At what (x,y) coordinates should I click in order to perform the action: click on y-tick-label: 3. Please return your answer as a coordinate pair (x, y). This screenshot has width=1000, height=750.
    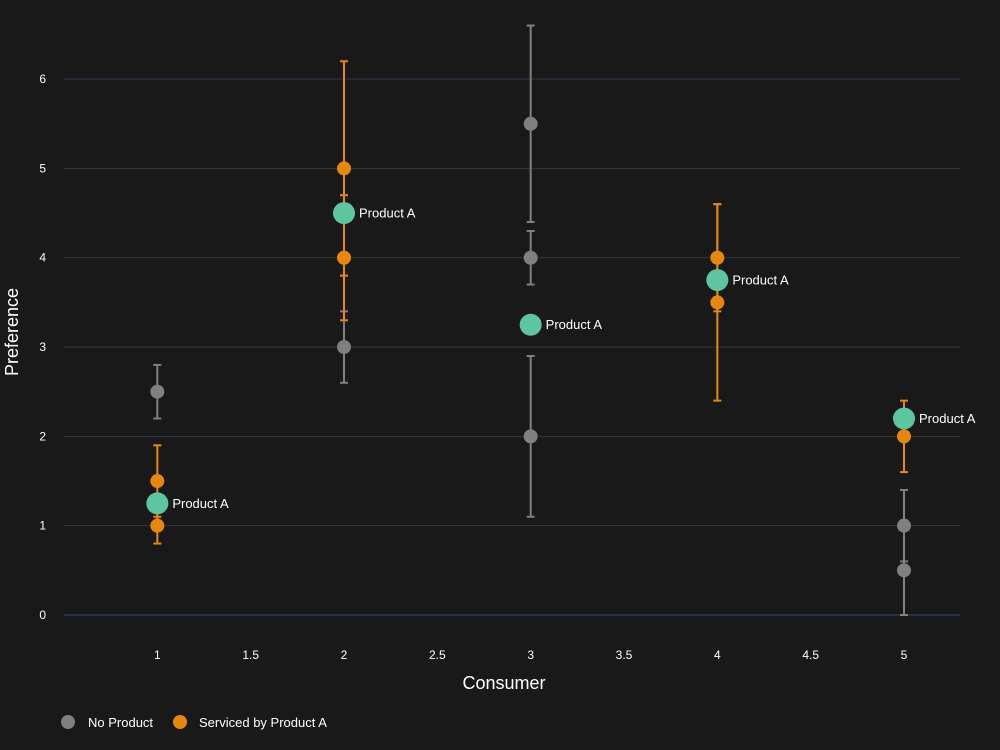
    Looking at the image, I should click on (42, 347).